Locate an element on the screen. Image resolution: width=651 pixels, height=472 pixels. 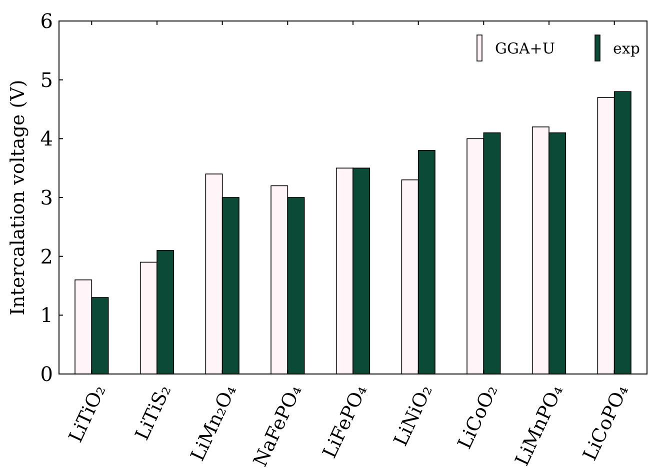
y-tick-label: 6 is located at coordinates (46, 21).